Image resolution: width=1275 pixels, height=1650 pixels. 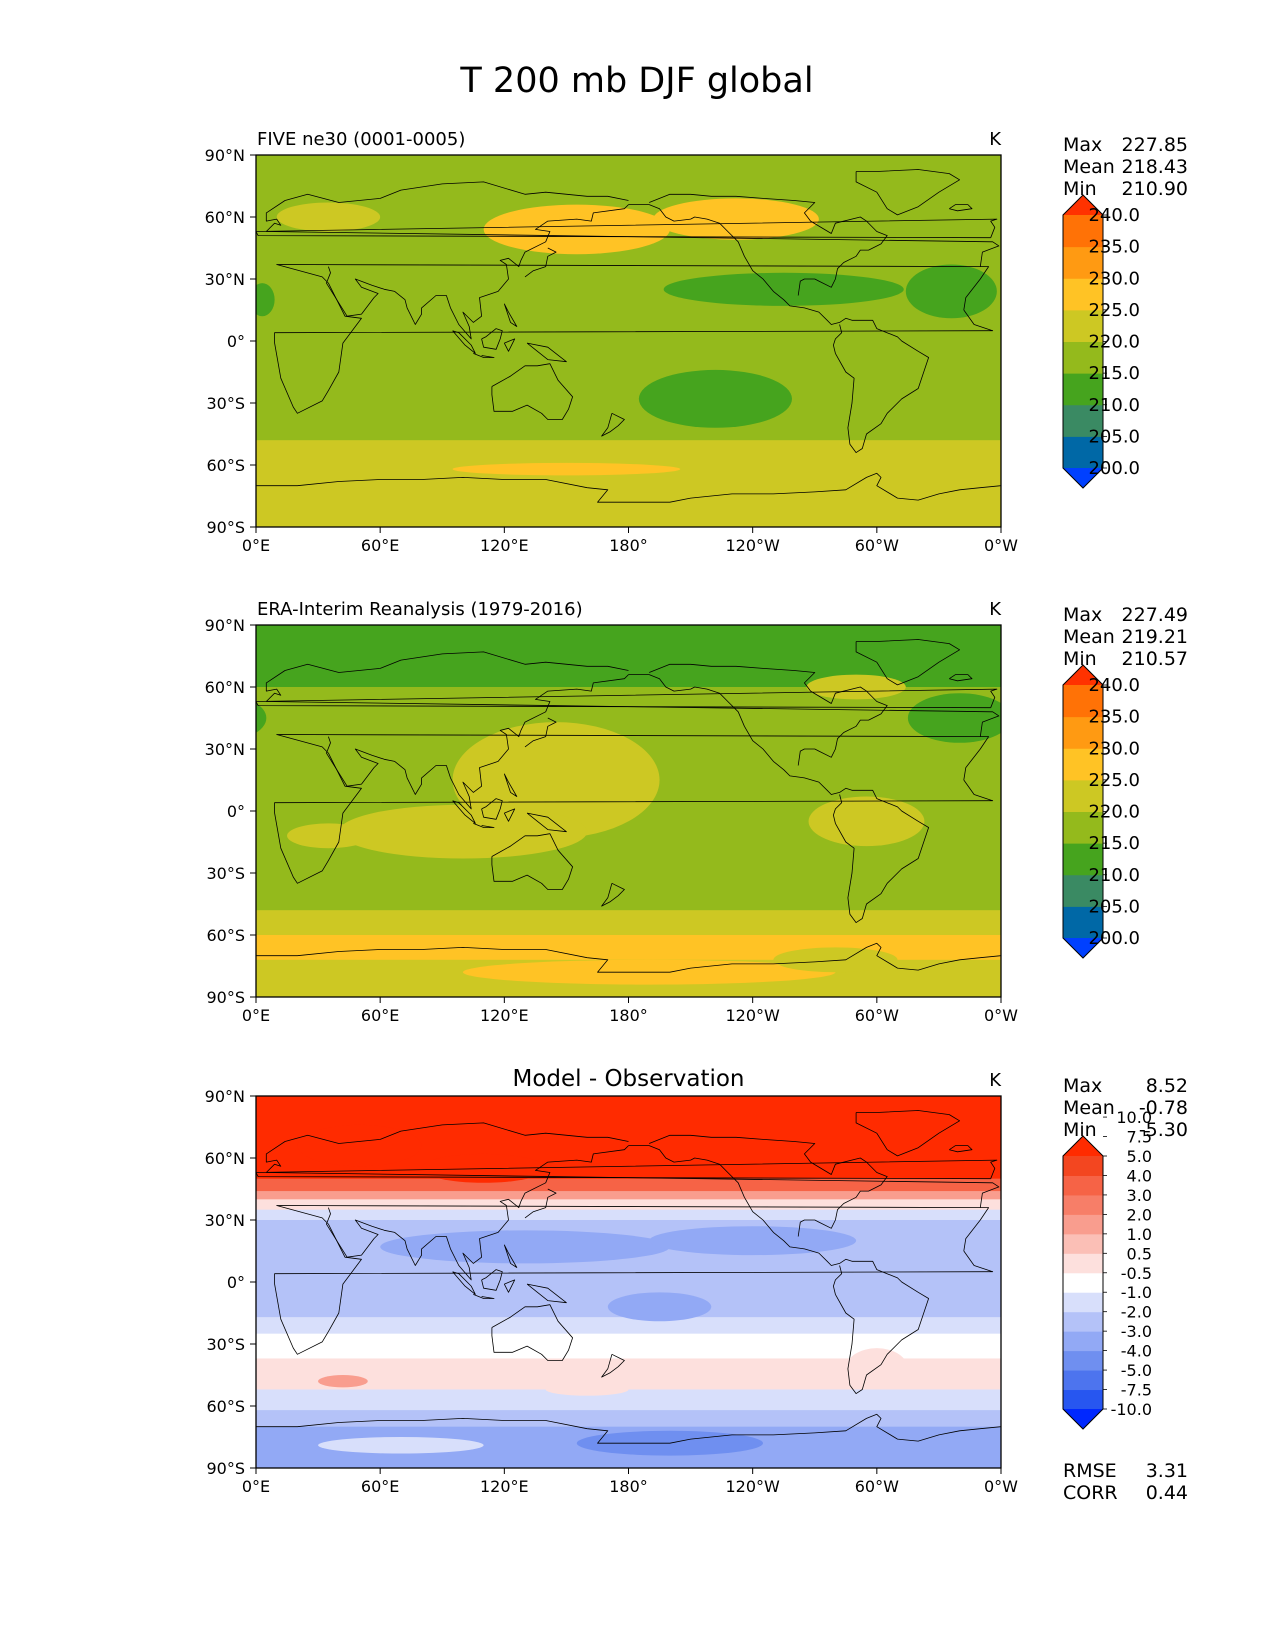 I want to click on colorbar-extend-bottom, so click(x=1083, y=478).